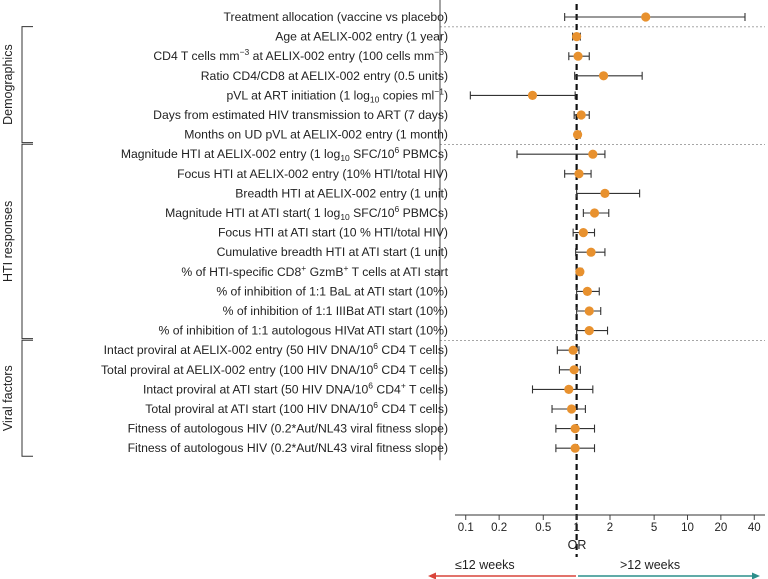 This screenshot has width=768, height=579. Describe the element at coordinates (594, 568) in the screenshot. I see `direction-arrows: ≤12 weeks >12 weeks` at that location.